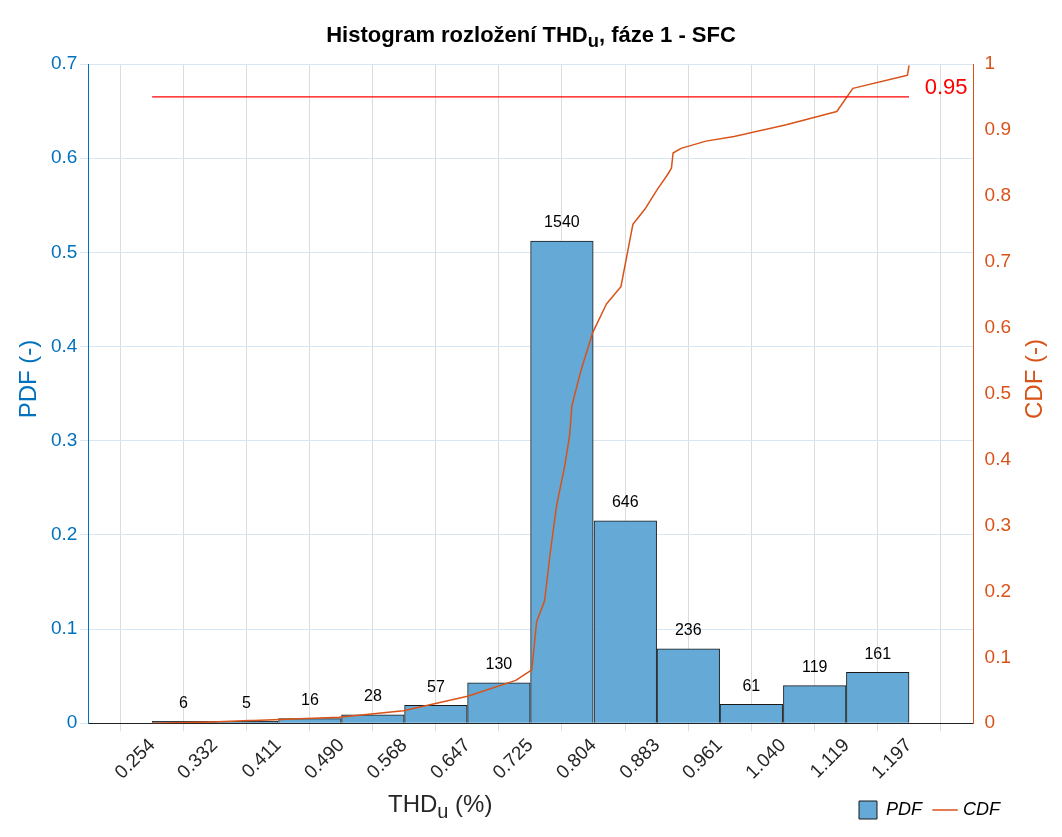 Image resolution: width=1062 pixels, height=837 pixels. What do you see at coordinates (998, 129) in the screenshot?
I see `y2-tick-label: 0.9` at bounding box center [998, 129].